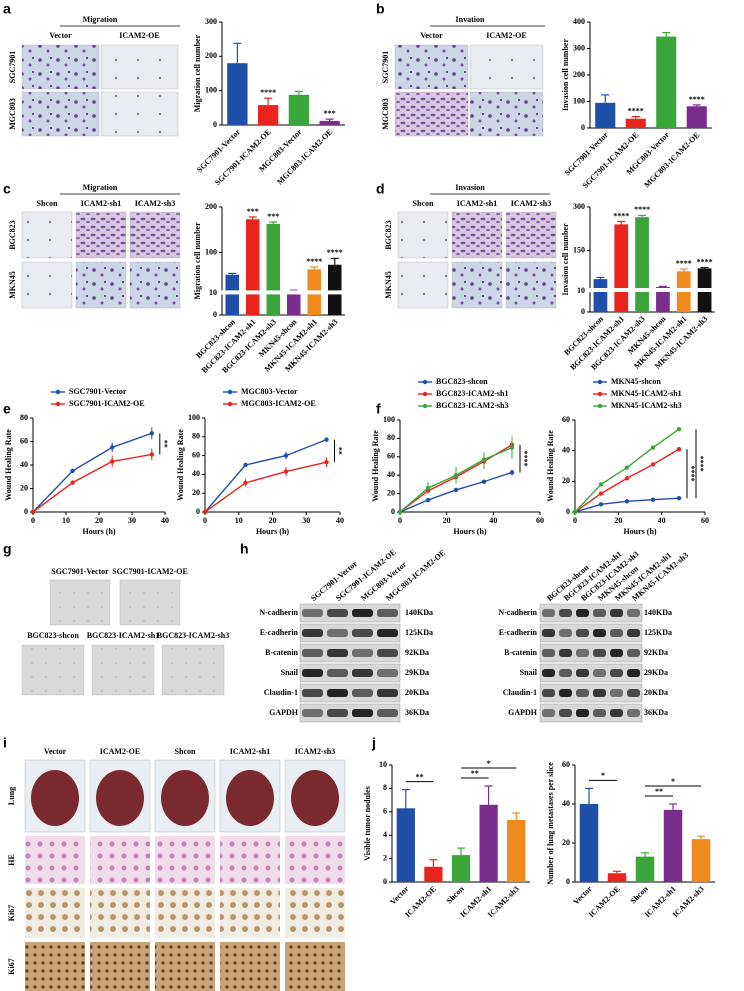 The width and height of the screenshot is (744, 991). Describe the element at coordinates (11, 913) in the screenshot. I see `row-label: Ki67` at that location.